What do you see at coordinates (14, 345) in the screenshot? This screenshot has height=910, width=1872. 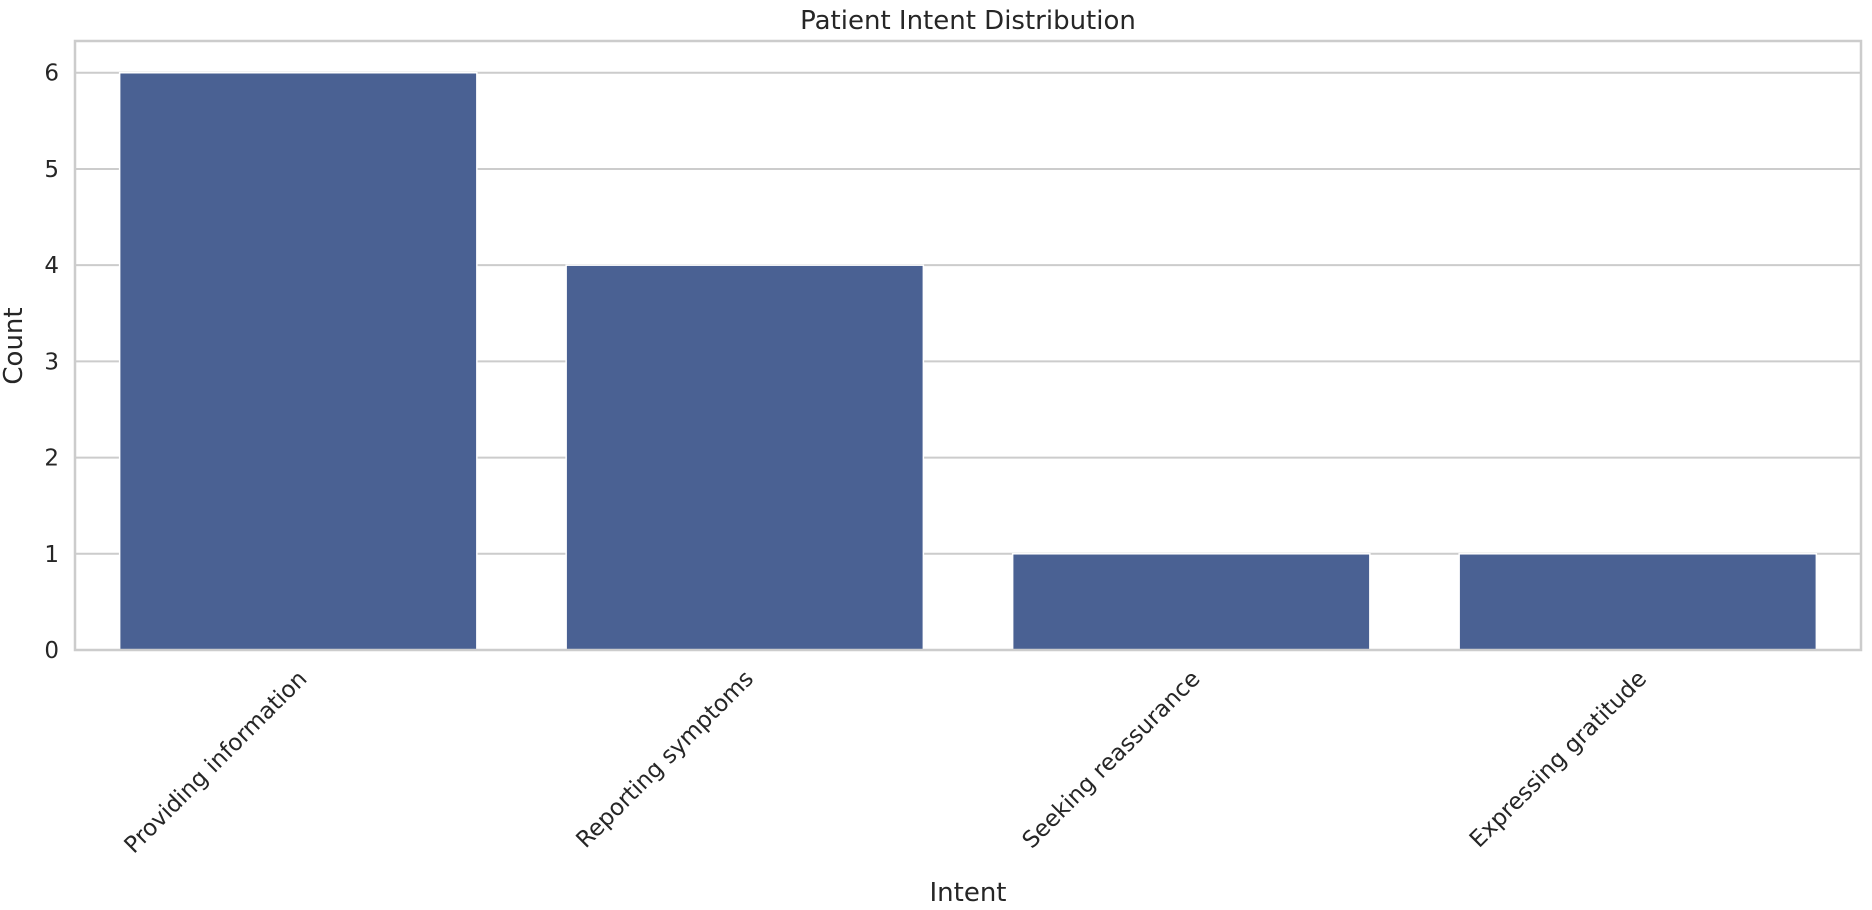 I see `y-axis-label: Count` at bounding box center [14, 345].